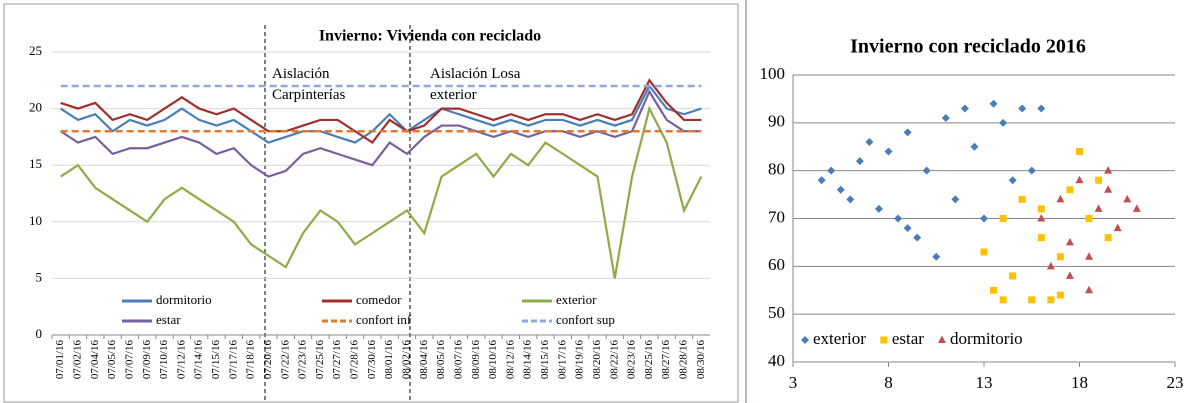 Image resolution: width=1188 pixels, height=403 pixels. I want to click on legend-label: confort inf, so click(384, 319).